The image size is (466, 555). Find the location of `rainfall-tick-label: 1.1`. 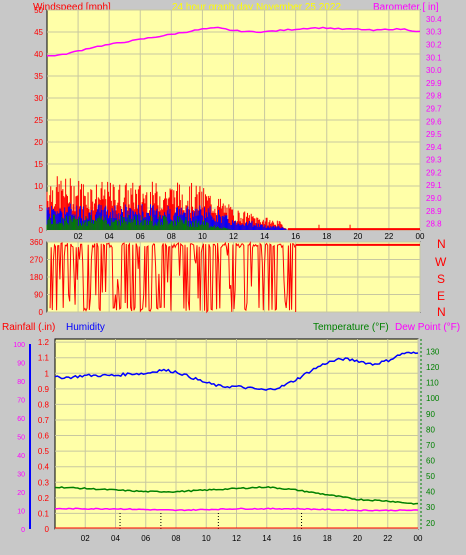

rainfall-tick-label: 1.1 is located at coordinates (44, 358).